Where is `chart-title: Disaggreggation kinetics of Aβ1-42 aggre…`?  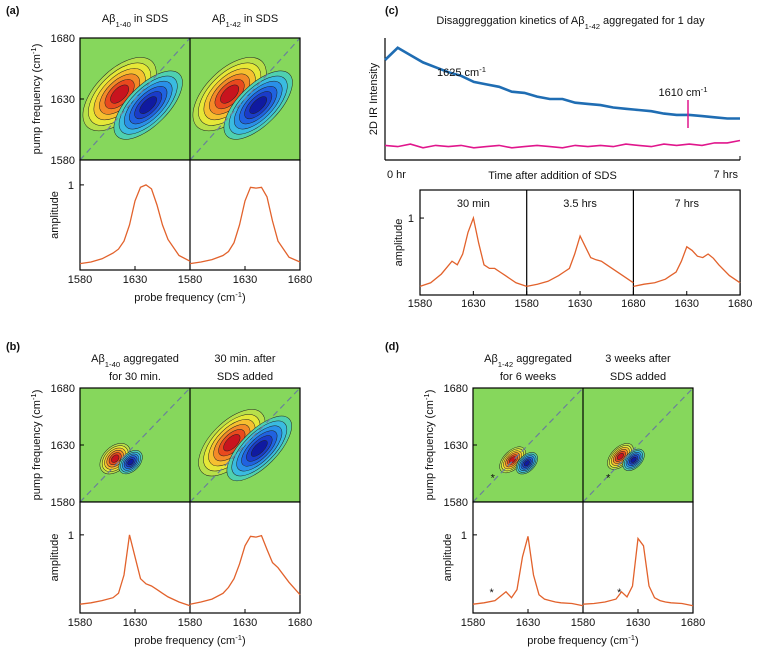
chart-title: Disaggreggation kinetics of Aβ1-42 aggre… is located at coordinates (570, 23).